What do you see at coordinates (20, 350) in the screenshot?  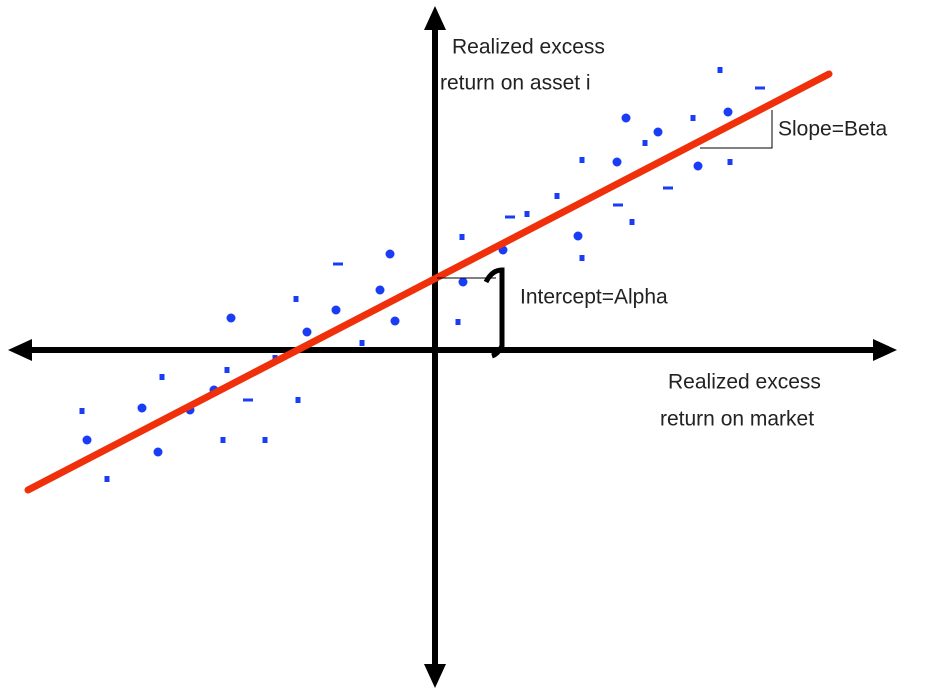 I see `x-axis-arrow-left` at bounding box center [20, 350].